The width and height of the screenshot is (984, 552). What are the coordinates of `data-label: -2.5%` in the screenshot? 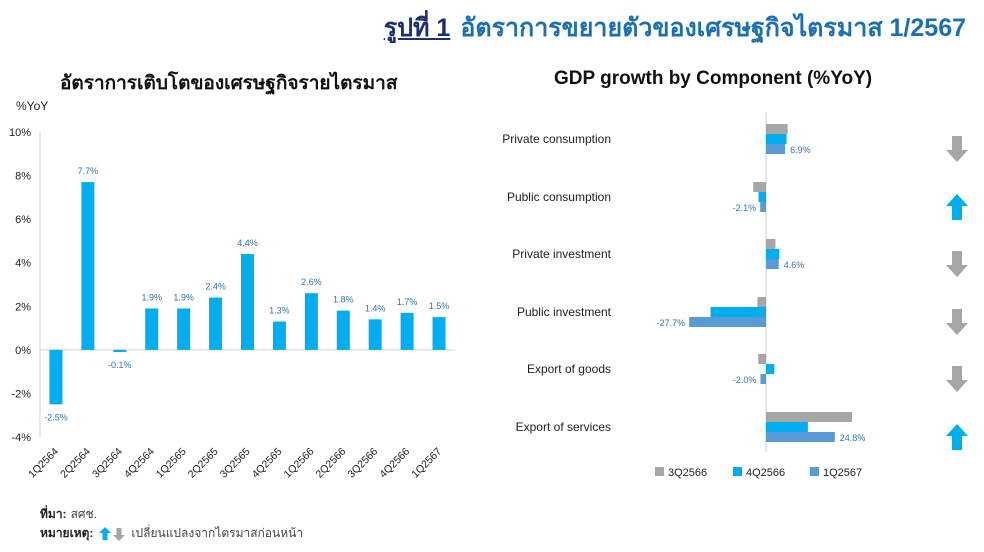 It's located at (56, 417).